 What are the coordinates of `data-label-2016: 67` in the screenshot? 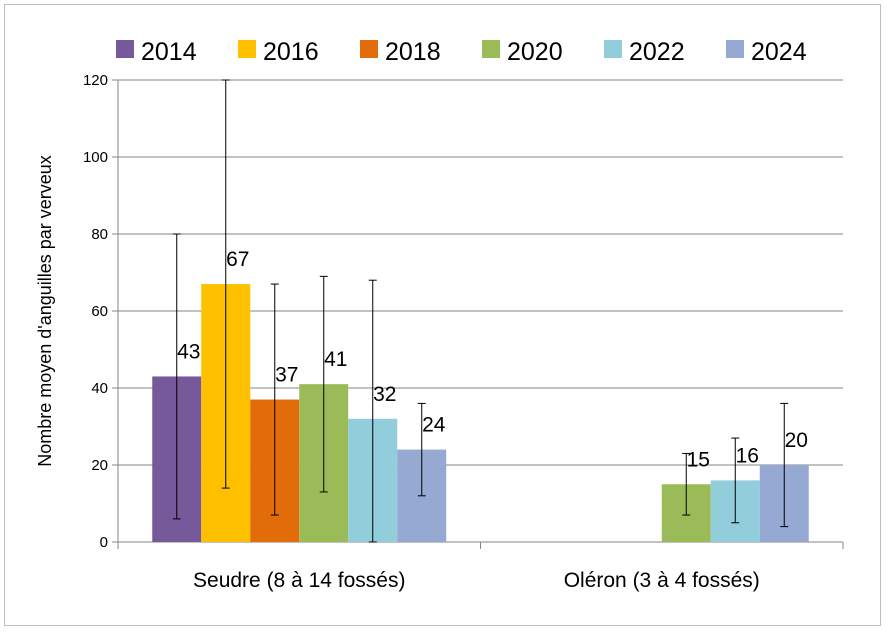 It's located at (237, 259).